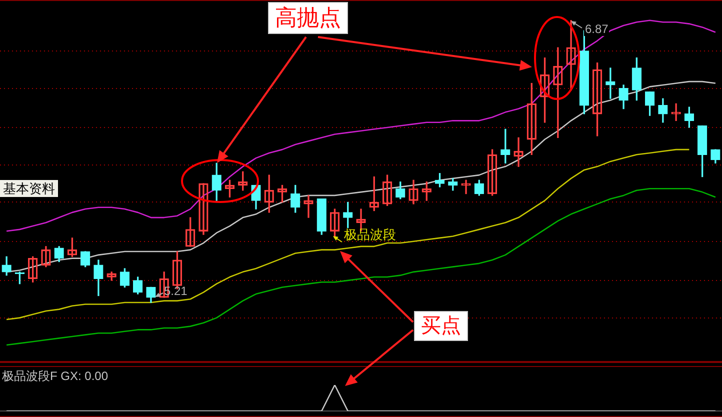 This screenshot has width=722, height=417. Describe the element at coordinates (308, 18) in the screenshot. I see `annotation: 高抛点` at that location.